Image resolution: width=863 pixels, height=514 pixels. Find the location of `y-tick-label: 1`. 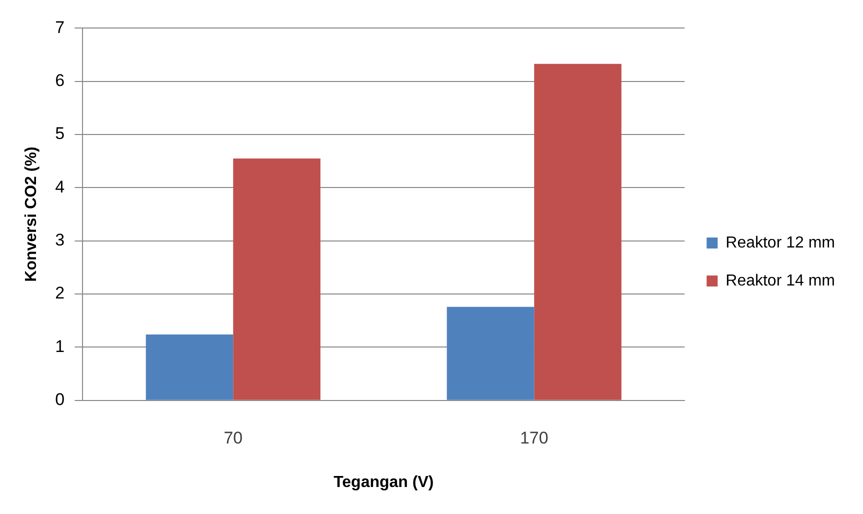

y-tick-label: 1 is located at coordinates (60, 346).